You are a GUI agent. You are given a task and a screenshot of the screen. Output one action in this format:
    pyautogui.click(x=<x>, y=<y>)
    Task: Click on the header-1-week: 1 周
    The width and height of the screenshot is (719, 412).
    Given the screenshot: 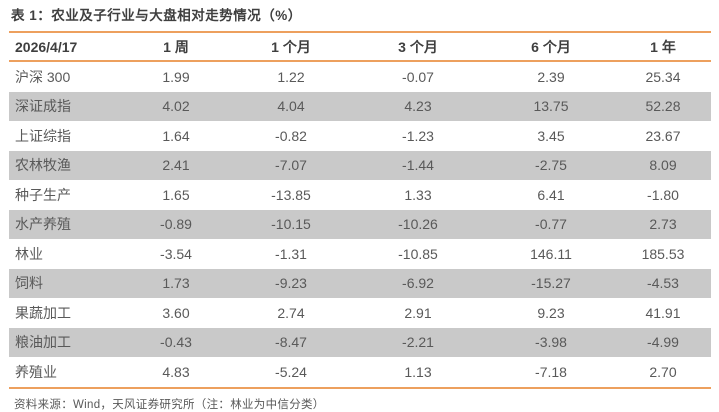 What is the action you would take?
    pyautogui.click(x=176, y=47)
    